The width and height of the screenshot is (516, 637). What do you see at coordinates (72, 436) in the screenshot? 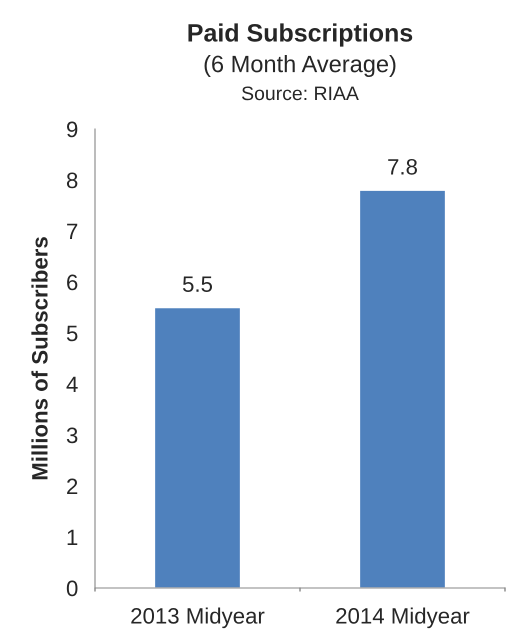
I see `y-tick-label: 3` at bounding box center [72, 436].